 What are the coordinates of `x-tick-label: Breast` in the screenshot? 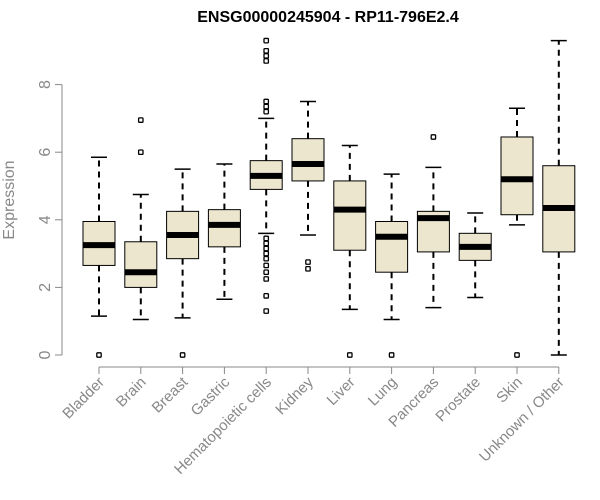 It's located at (170, 394).